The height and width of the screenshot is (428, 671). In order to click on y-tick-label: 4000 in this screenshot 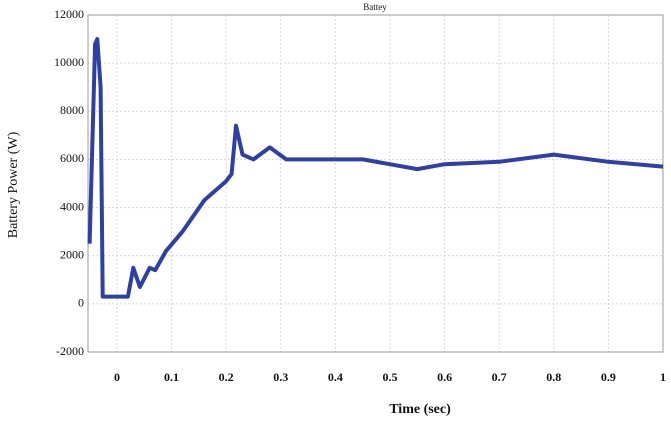, I will do `click(72, 206)`.